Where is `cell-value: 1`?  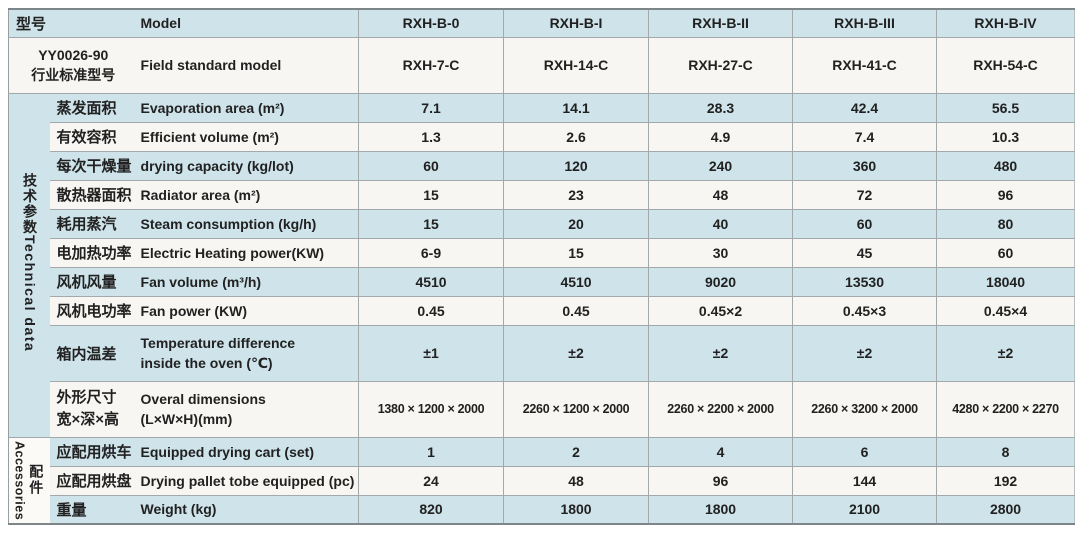
cell-value: 1 is located at coordinates (431, 452).